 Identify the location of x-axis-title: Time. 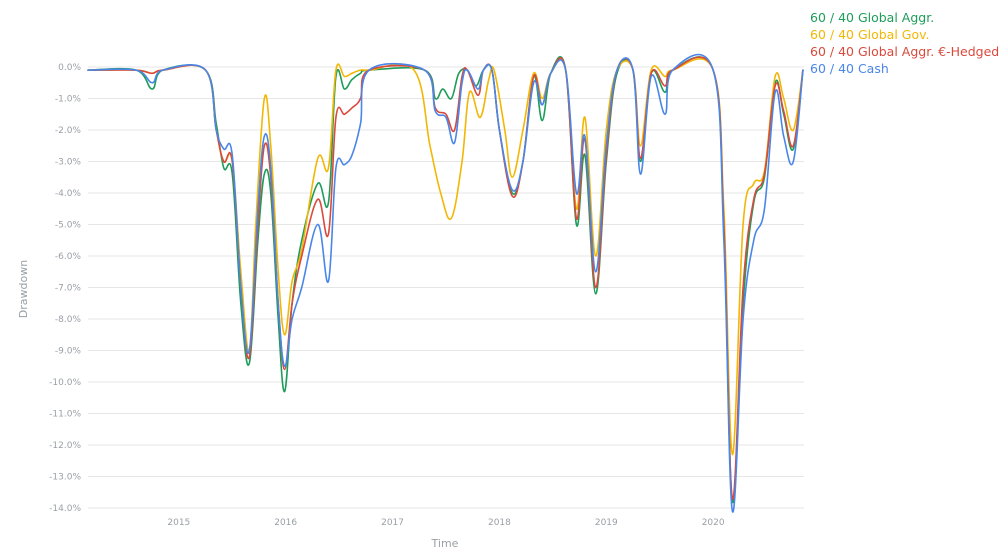
(445, 543).